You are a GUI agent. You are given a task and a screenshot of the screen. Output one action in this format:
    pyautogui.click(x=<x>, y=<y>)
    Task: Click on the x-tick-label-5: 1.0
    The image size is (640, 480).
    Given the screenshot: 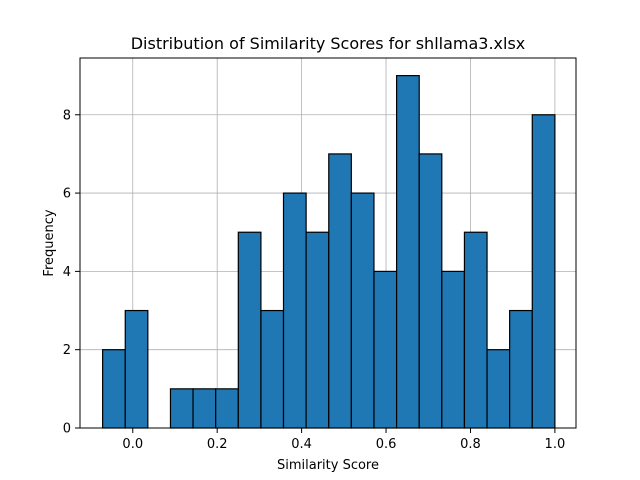 What is the action you would take?
    pyautogui.click(x=555, y=444)
    